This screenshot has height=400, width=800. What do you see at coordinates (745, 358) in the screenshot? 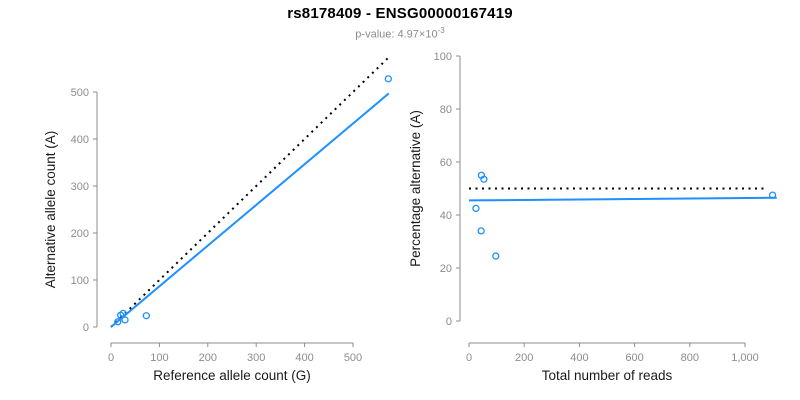
I see `x-tick-label: 1,000` at bounding box center [745, 358].